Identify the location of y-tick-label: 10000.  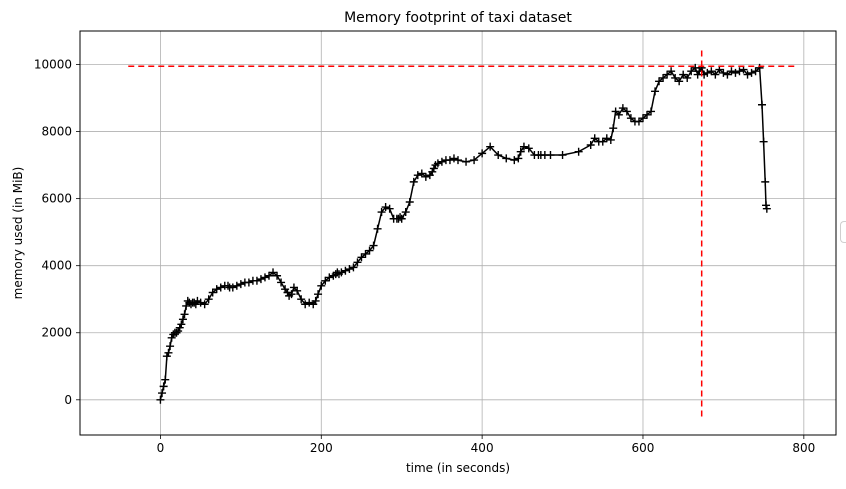
(53, 65).